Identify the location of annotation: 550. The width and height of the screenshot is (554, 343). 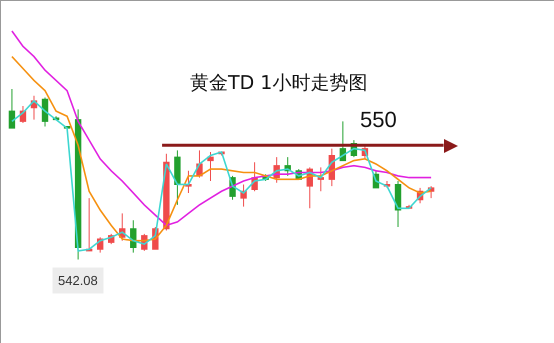
(378, 119).